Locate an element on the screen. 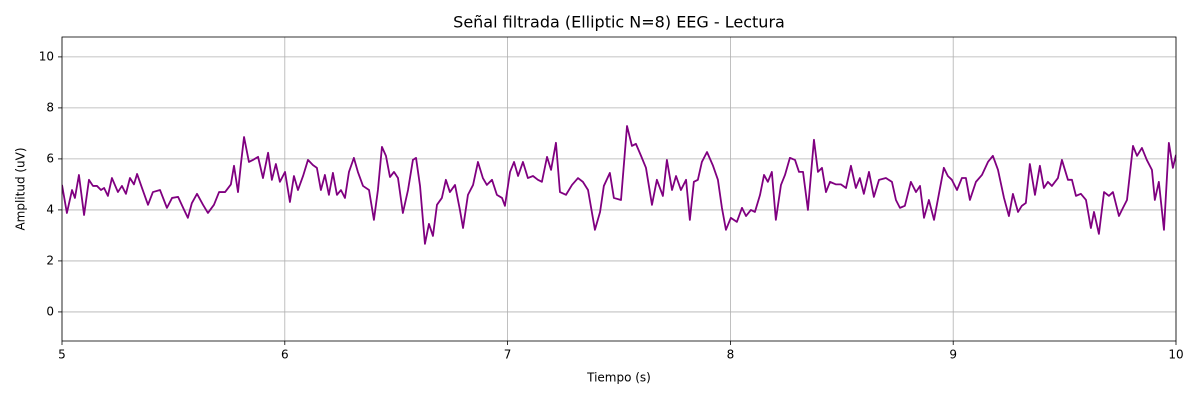 The image size is (1200, 400). x-tick-label: 5 is located at coordinates (62, 355).